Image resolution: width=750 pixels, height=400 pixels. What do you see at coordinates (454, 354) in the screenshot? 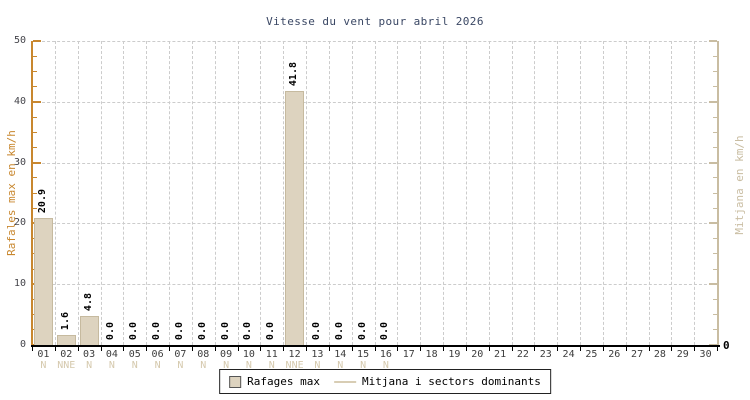
I see `x-tick-label: 19` at bounding box center [454, 354].